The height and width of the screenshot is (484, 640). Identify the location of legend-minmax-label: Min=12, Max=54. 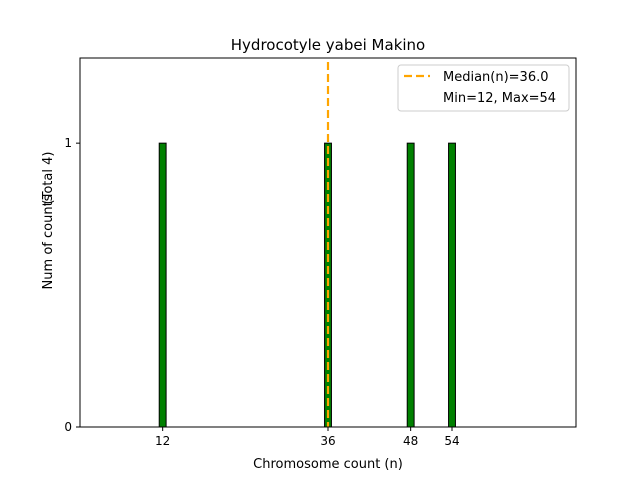
(499, 98).